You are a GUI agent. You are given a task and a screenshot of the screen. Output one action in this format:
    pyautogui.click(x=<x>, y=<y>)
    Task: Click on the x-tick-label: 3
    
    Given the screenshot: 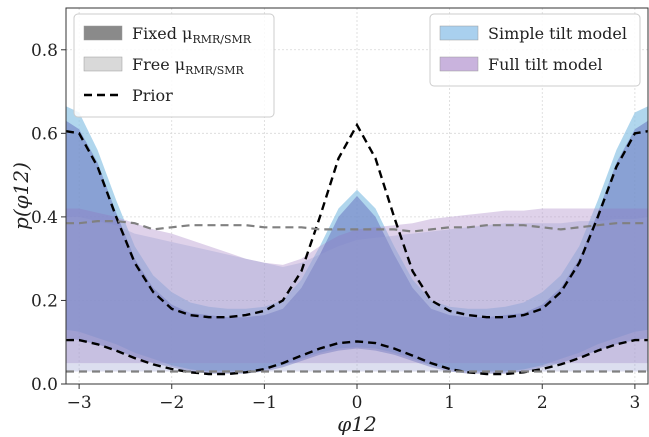 What is the action you would take?
    pyautogui.click(x=634, y=403)
    